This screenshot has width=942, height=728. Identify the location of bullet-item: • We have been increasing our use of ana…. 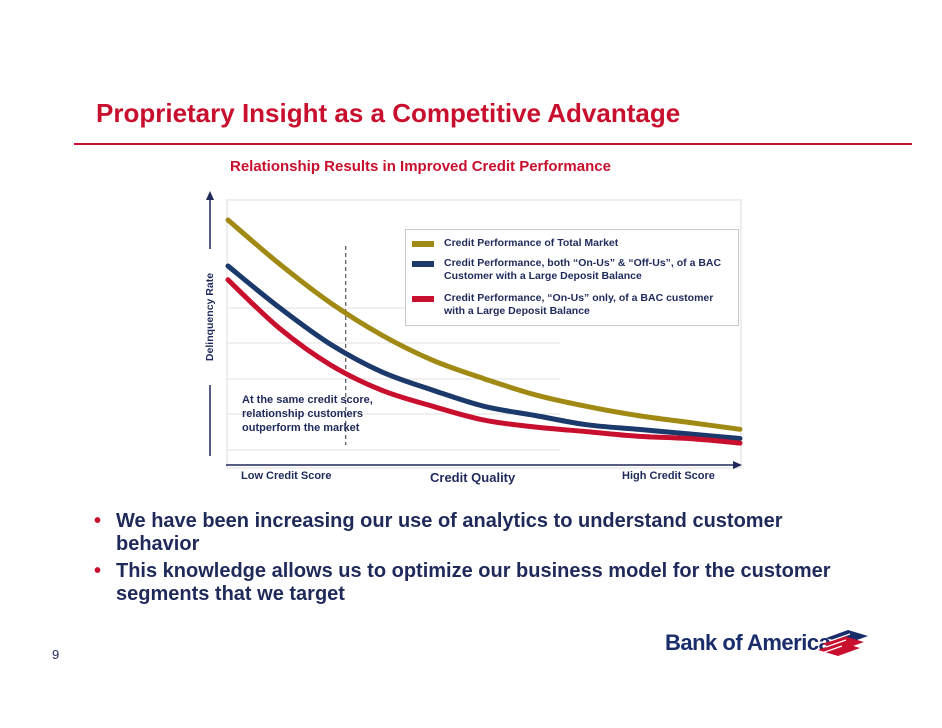
(466, 533).